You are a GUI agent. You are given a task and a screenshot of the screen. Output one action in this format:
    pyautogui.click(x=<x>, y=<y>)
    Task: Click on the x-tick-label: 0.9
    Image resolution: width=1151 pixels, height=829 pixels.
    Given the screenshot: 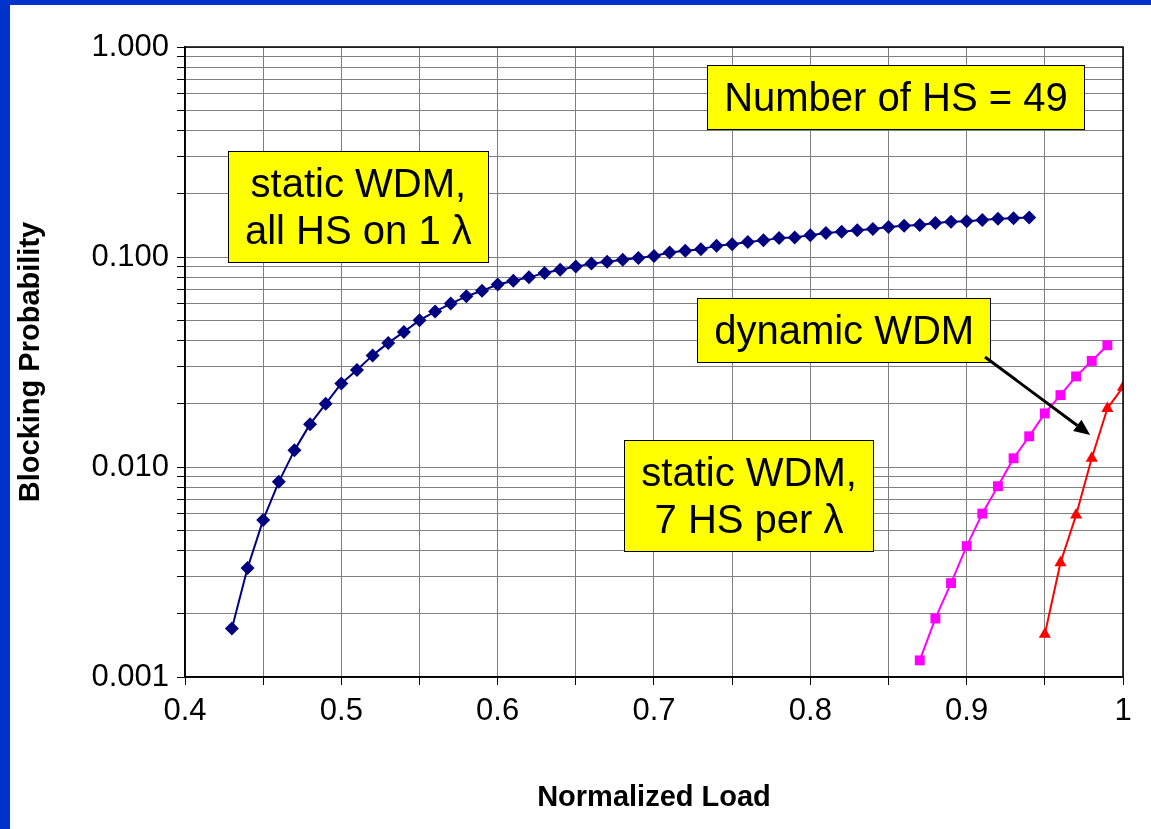 What is the action you would take?
    pyautogui.click(x=967, y=710)
    